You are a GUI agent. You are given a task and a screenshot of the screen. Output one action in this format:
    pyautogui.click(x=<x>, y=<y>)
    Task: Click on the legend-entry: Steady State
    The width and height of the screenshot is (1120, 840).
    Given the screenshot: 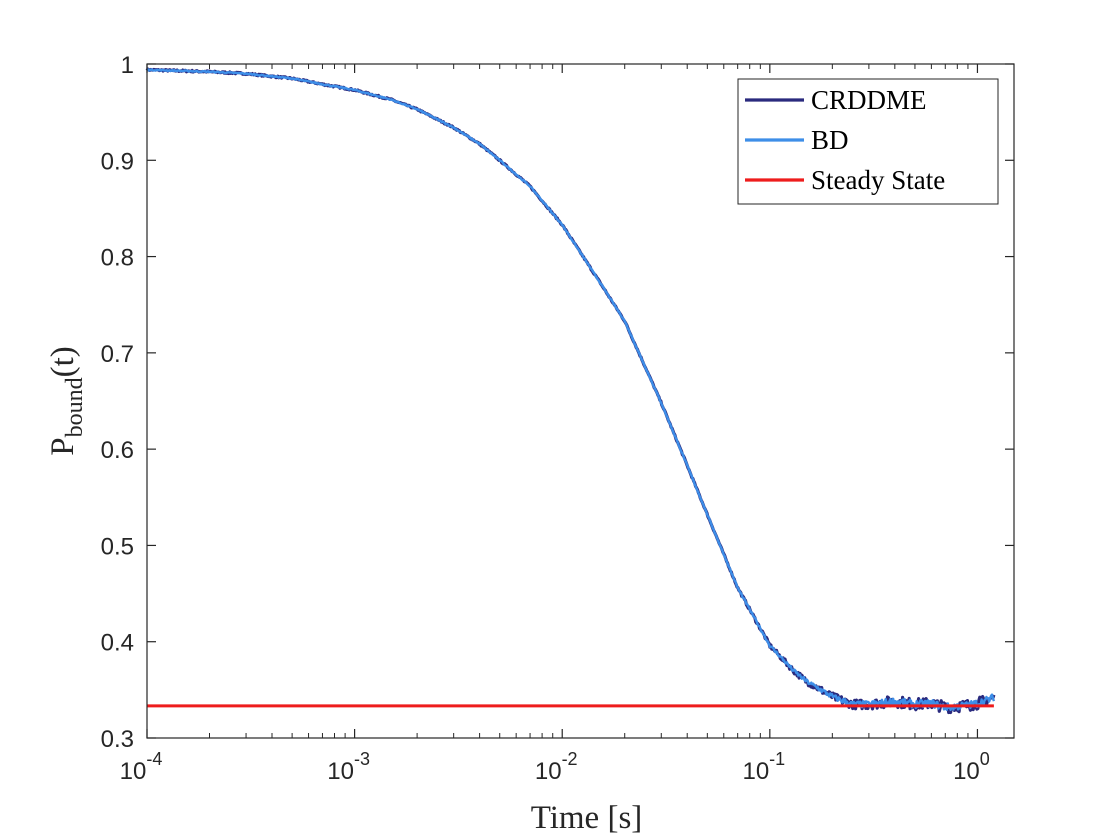 What is the action you would take?
    pyautogui.click(x=845, y=180)
    